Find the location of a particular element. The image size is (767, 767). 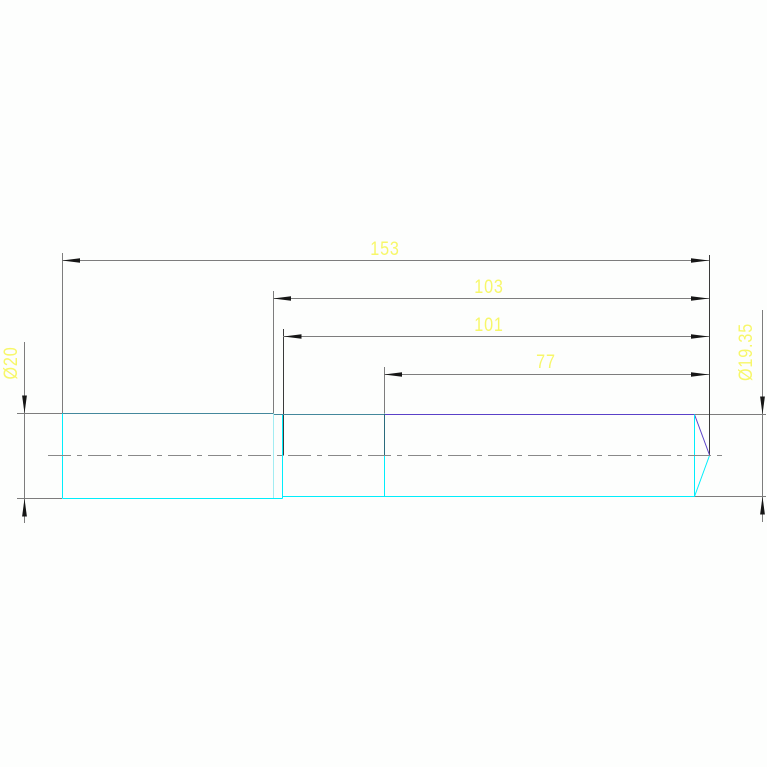

dim-label-101: 101 is located at coordinates (489, 325).